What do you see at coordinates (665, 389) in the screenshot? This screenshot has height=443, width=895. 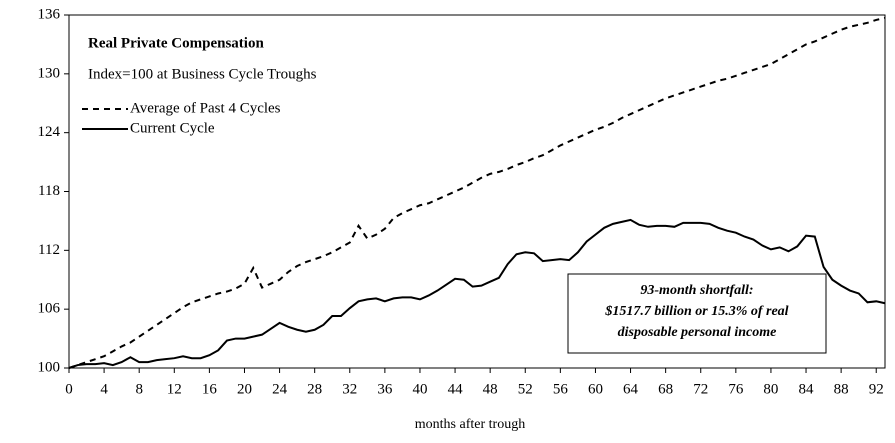 I see `x-tick-label: 68` at bounding box center [665, 389].